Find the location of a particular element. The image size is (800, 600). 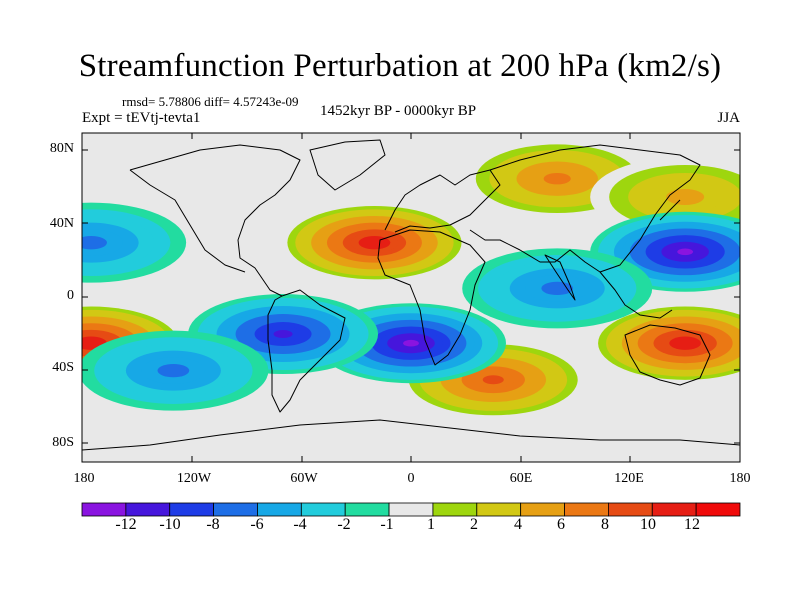

colorbar-label: 12 is located at coordinates (692, 524).